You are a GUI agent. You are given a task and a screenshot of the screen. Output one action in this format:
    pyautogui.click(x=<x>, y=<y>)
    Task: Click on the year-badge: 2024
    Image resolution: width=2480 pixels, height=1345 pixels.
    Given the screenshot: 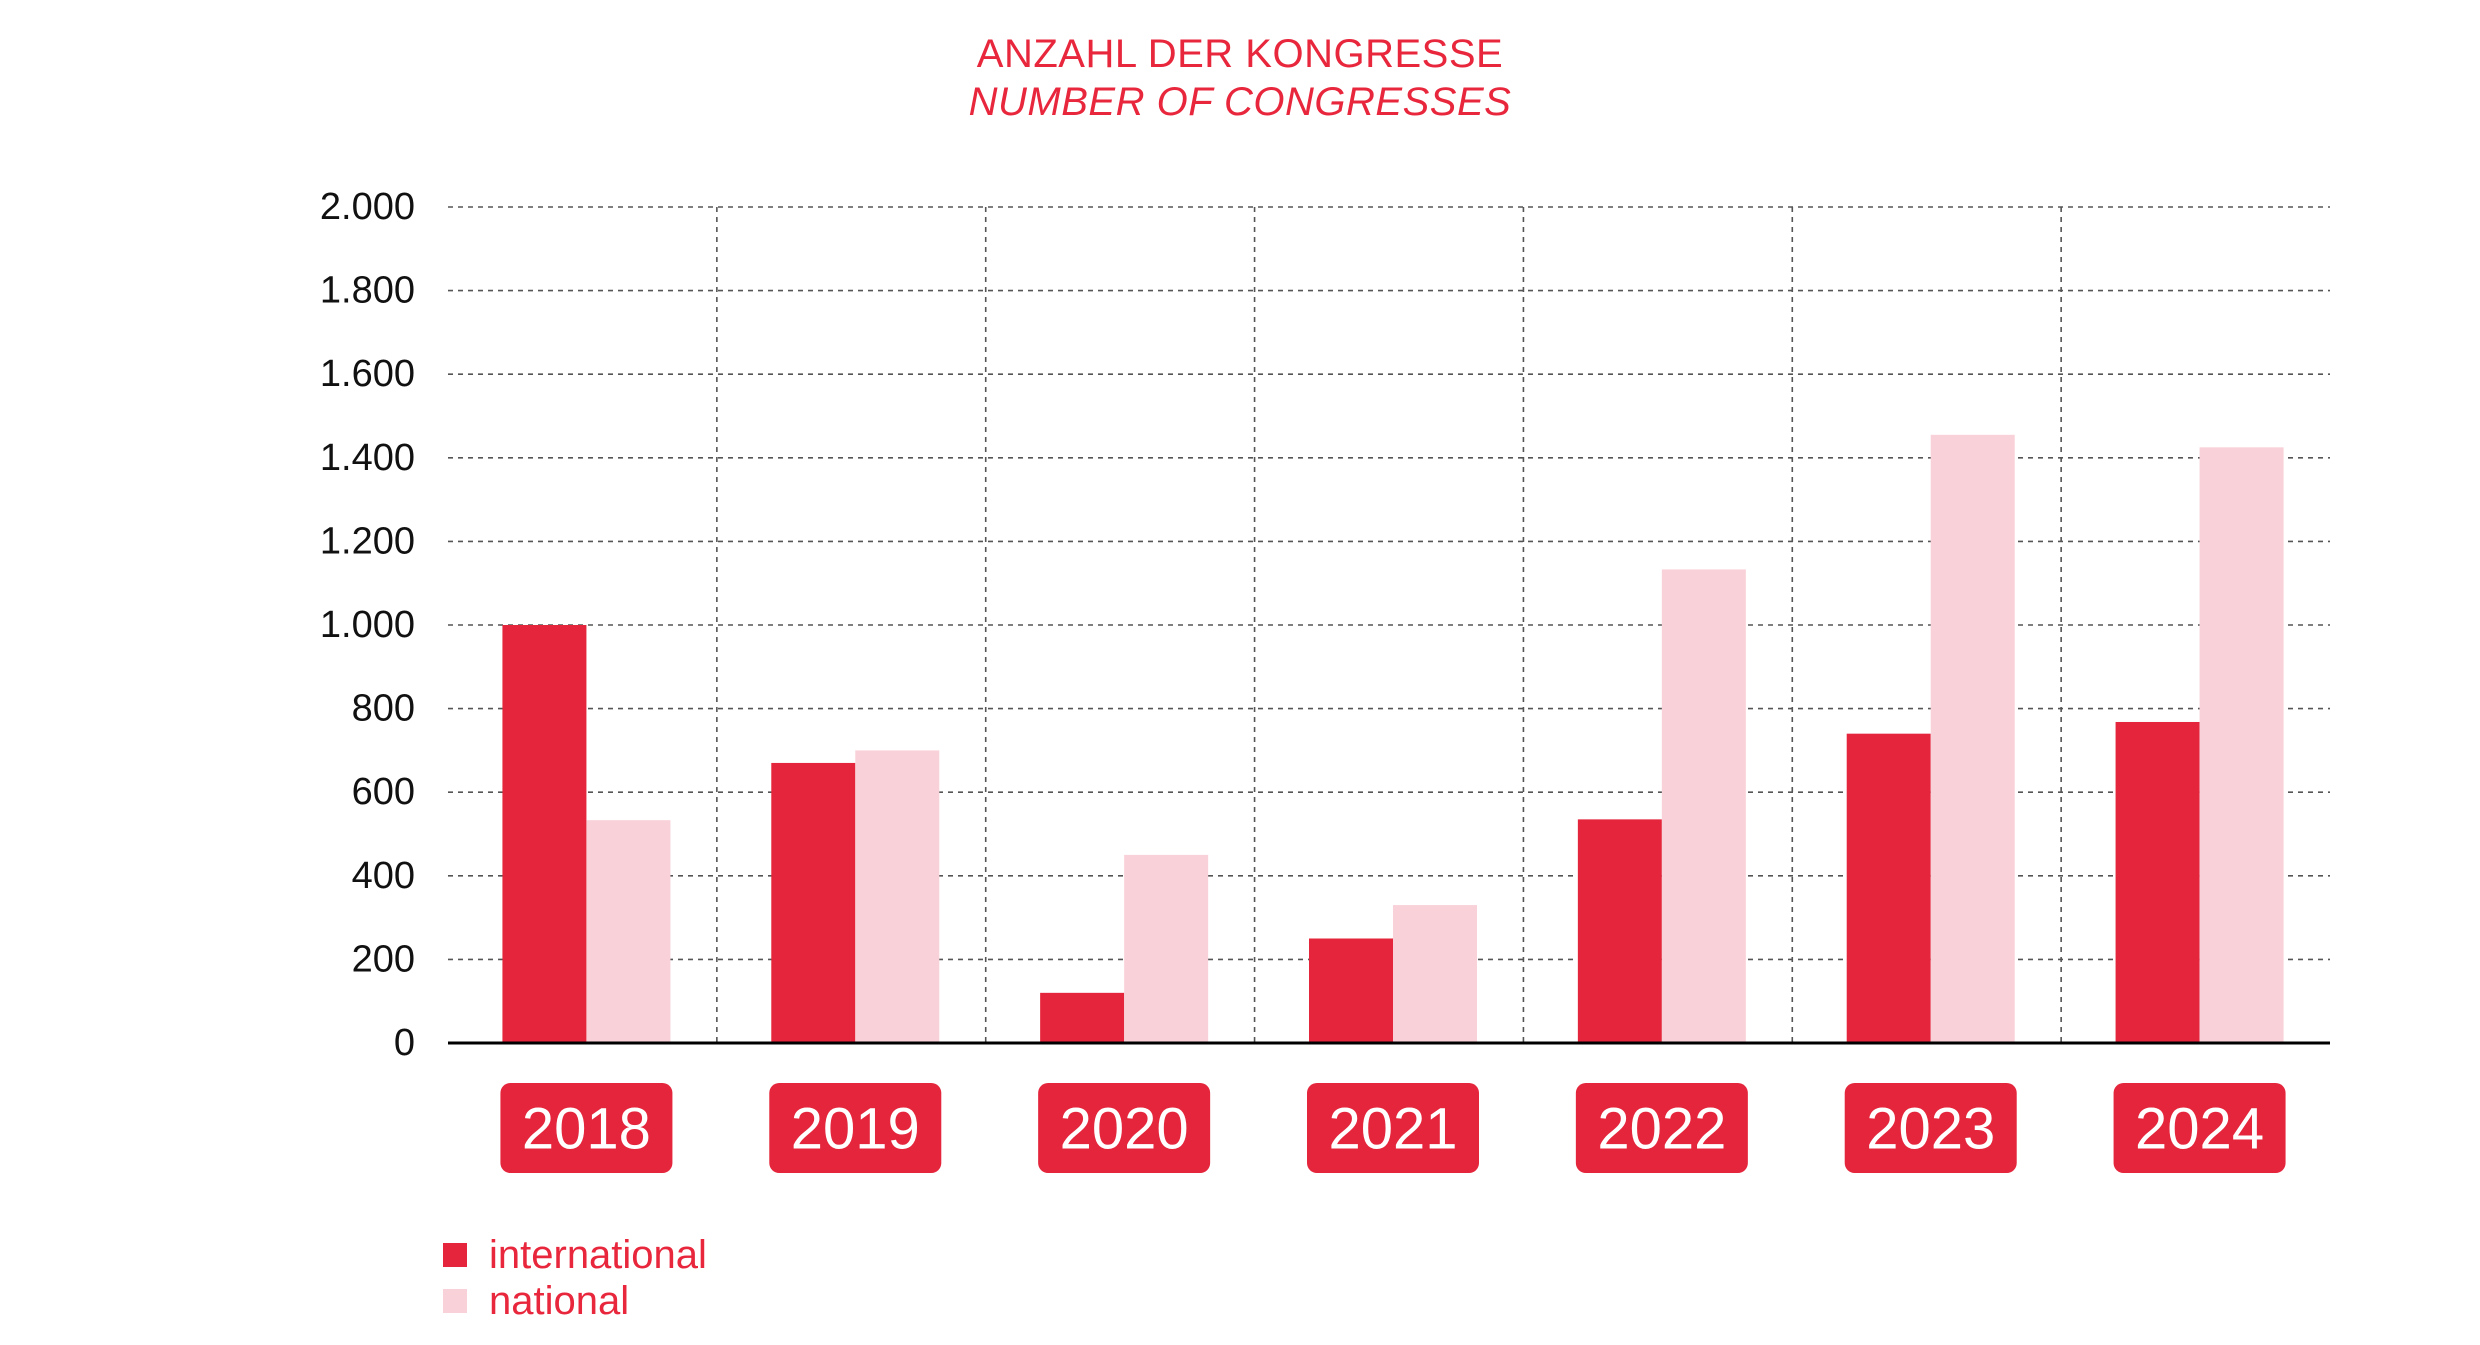 What is the action you would take?
    pyautogui.click(x=2199, y=1128)
    